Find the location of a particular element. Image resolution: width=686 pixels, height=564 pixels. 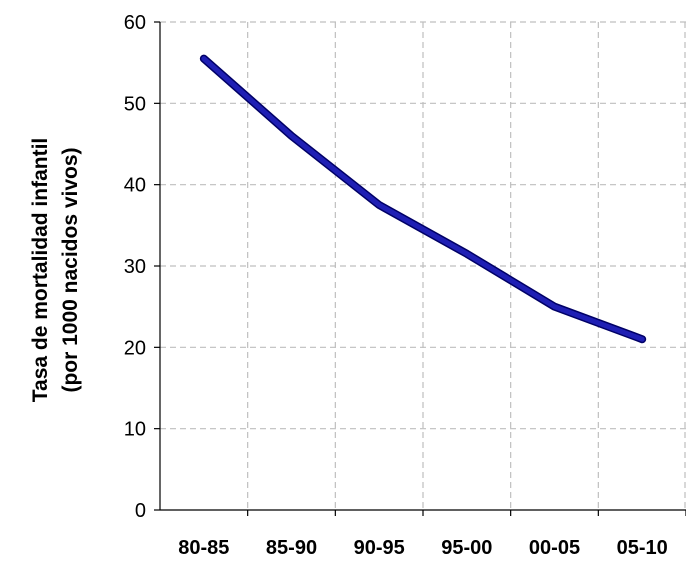

y-tick-label: 30 is located at coordinates (135, 267).